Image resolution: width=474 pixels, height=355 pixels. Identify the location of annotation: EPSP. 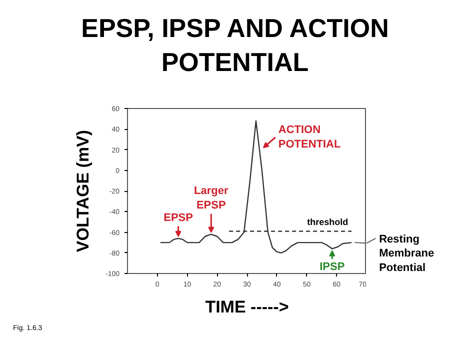
(178, 218).